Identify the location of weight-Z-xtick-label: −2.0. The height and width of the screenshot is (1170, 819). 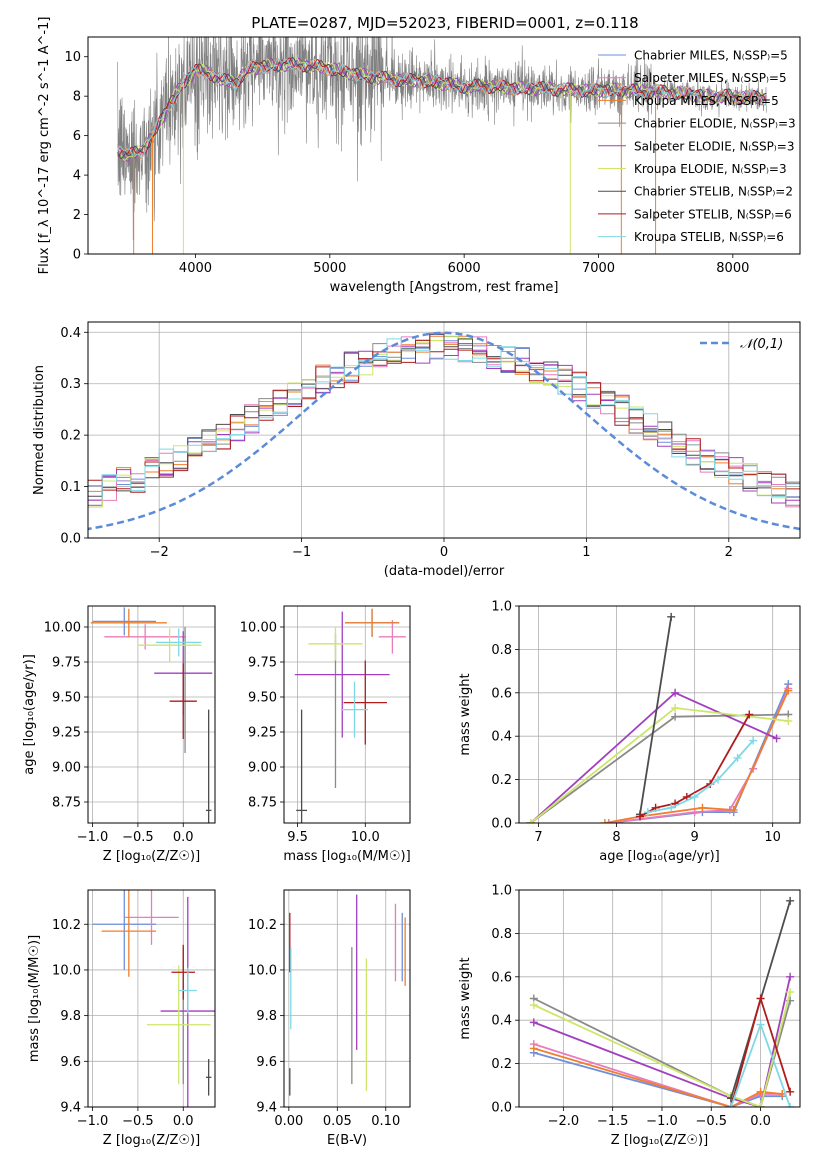
(564, 1121).